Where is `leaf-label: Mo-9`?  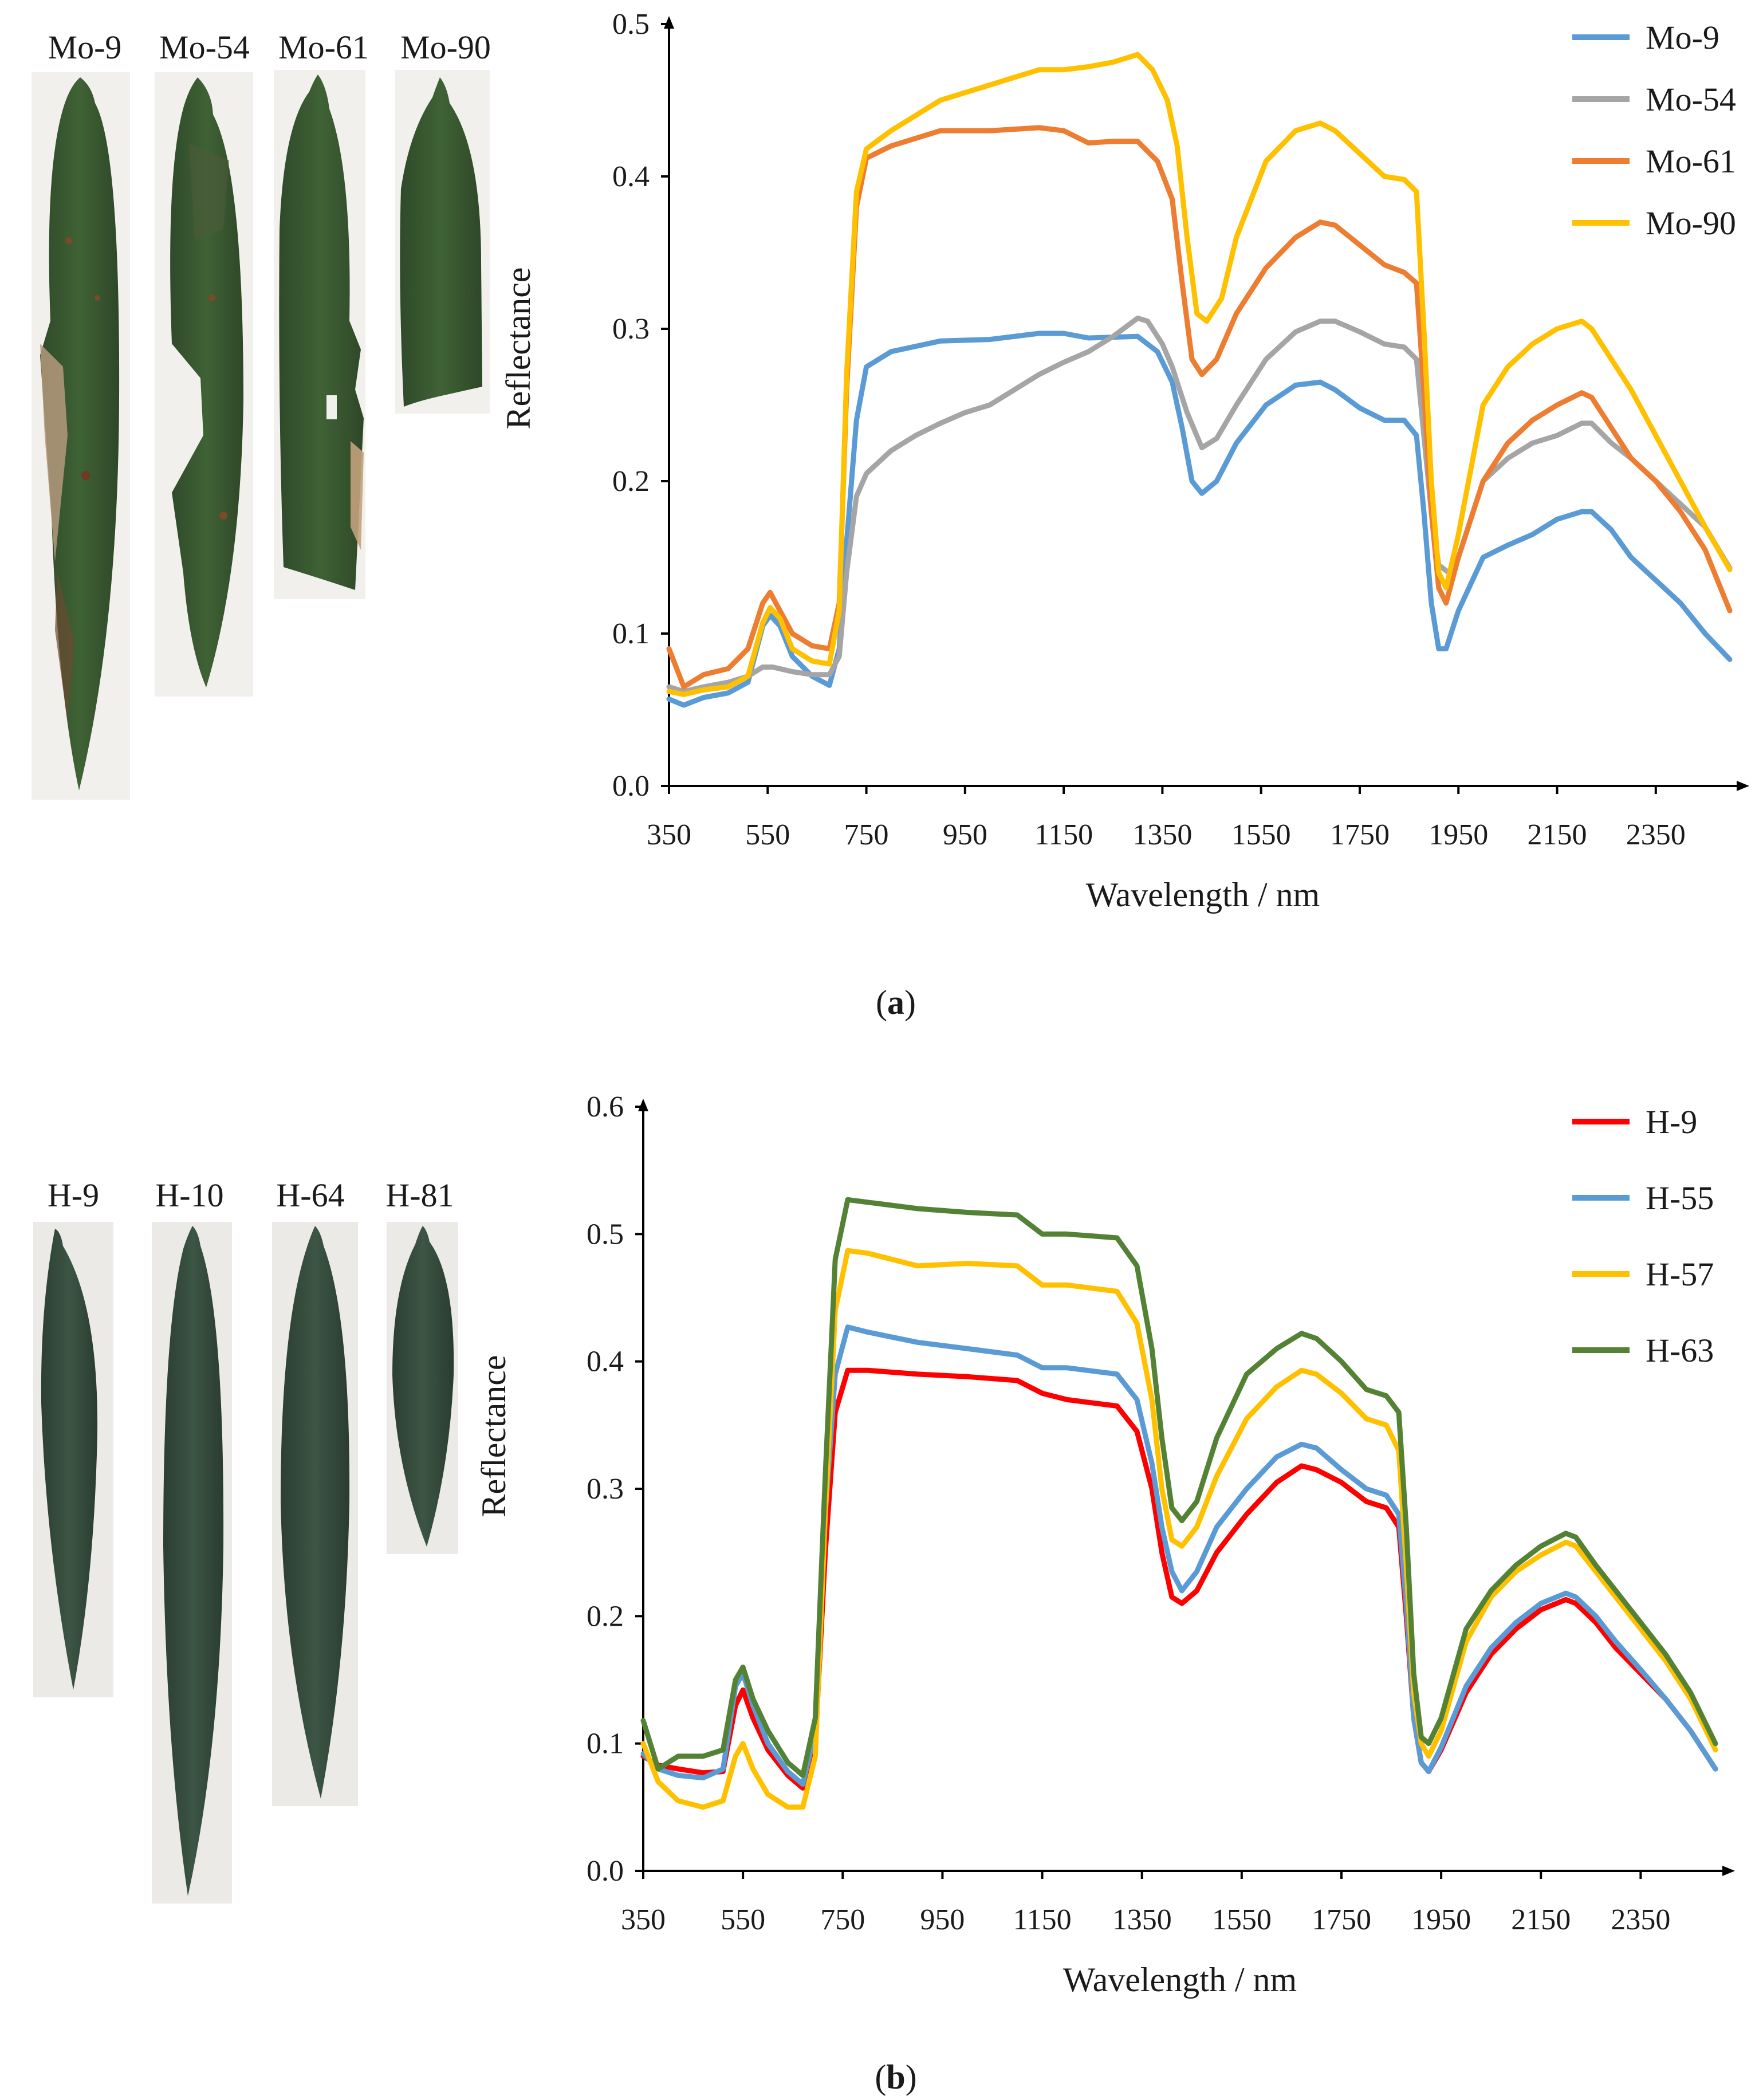
leaf-label: Mo-9 is located at coordinates (85, 47).